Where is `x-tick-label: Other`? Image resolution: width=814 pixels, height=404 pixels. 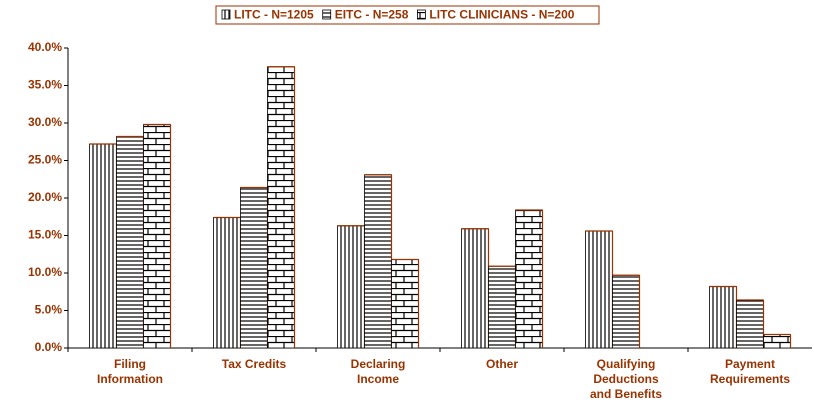
x-tick-label: Other is located at coordinates (502, 364).